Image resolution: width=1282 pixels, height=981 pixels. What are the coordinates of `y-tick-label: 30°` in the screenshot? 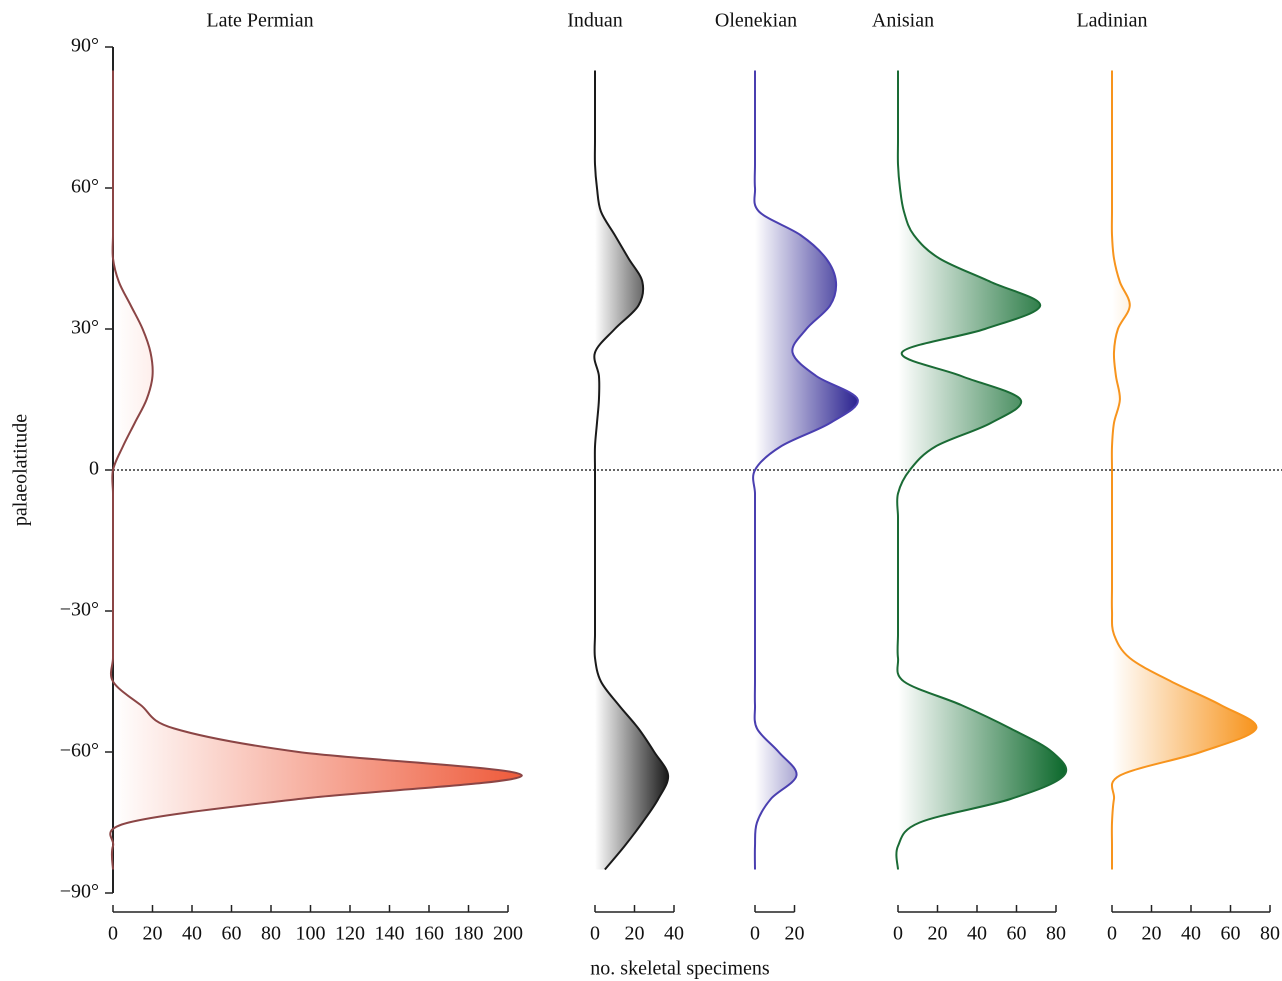 It's located at (85, 328).